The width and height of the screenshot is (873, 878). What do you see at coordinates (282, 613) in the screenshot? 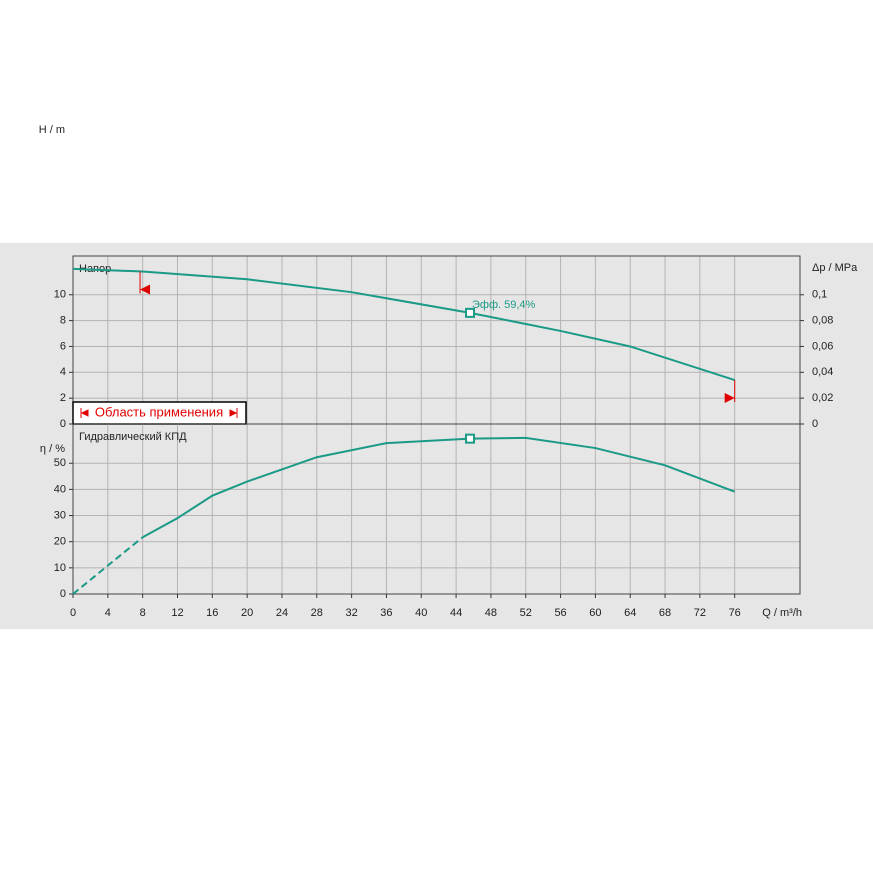
I see `x-tick-label: 24` at bounding box center [282, 613].